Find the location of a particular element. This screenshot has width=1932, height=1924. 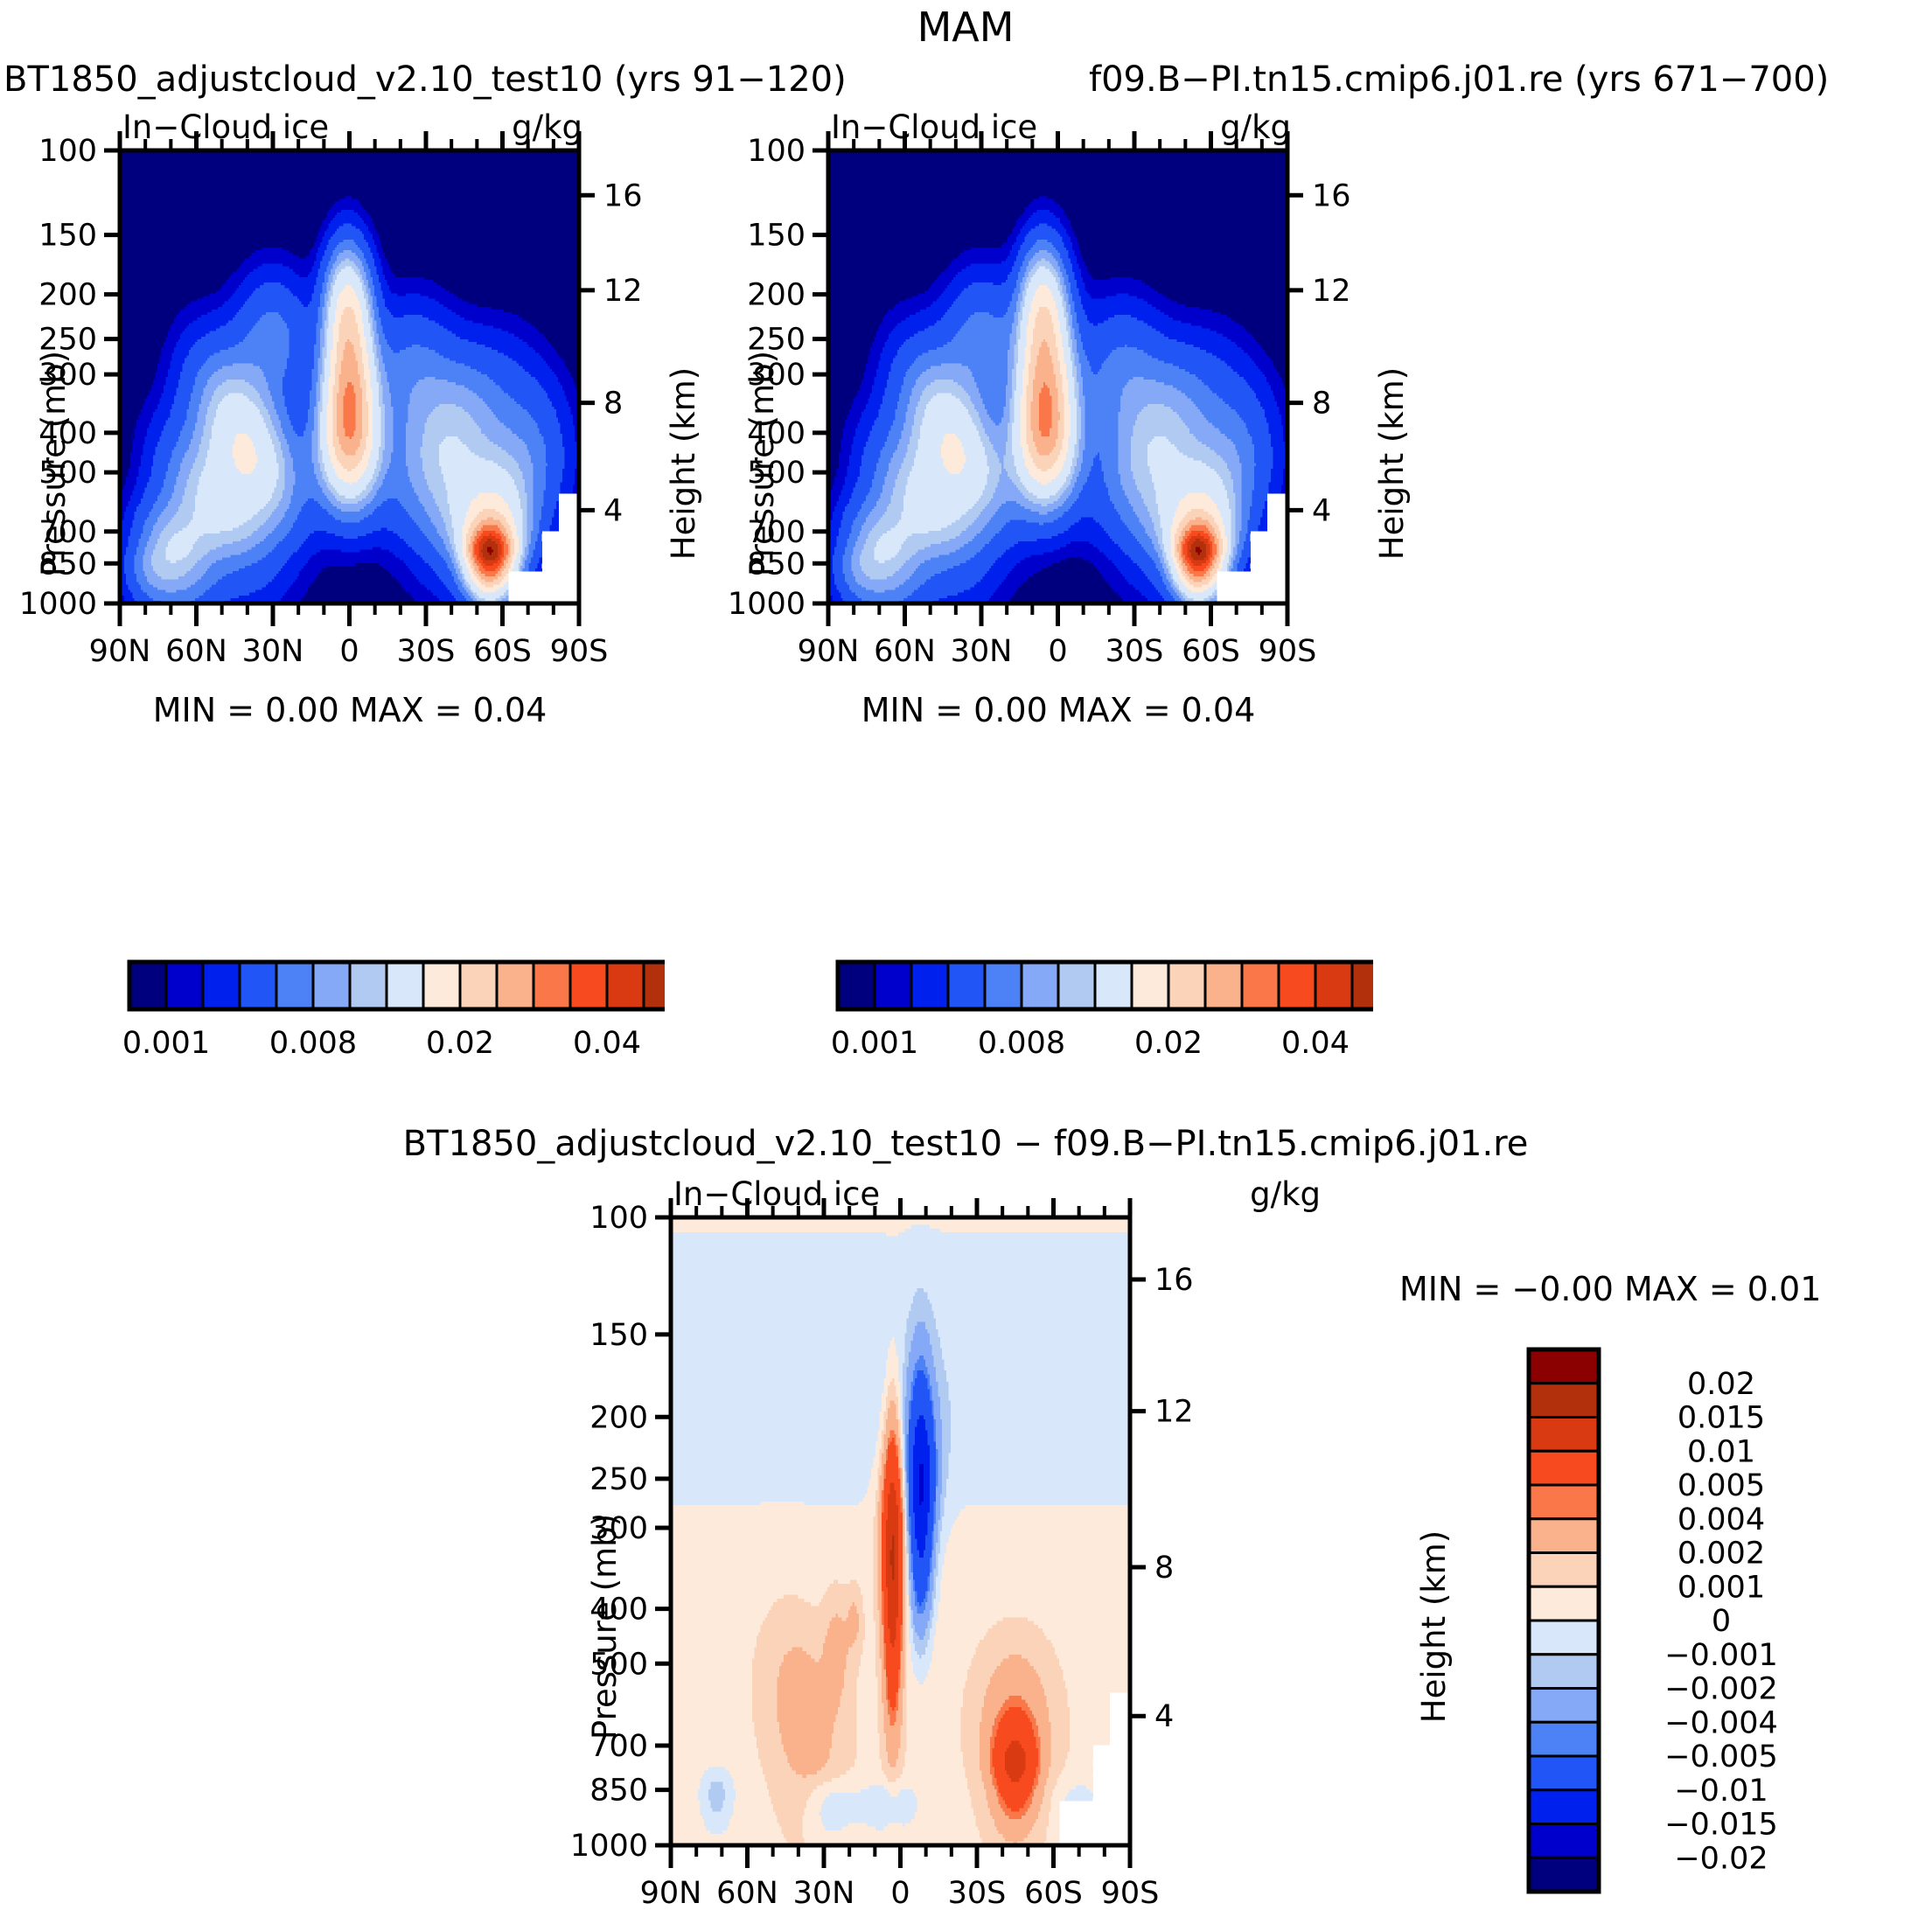

left-colorbar: 0.001 0.008 0.02 0.04 is located at coordinates (332, 1027).